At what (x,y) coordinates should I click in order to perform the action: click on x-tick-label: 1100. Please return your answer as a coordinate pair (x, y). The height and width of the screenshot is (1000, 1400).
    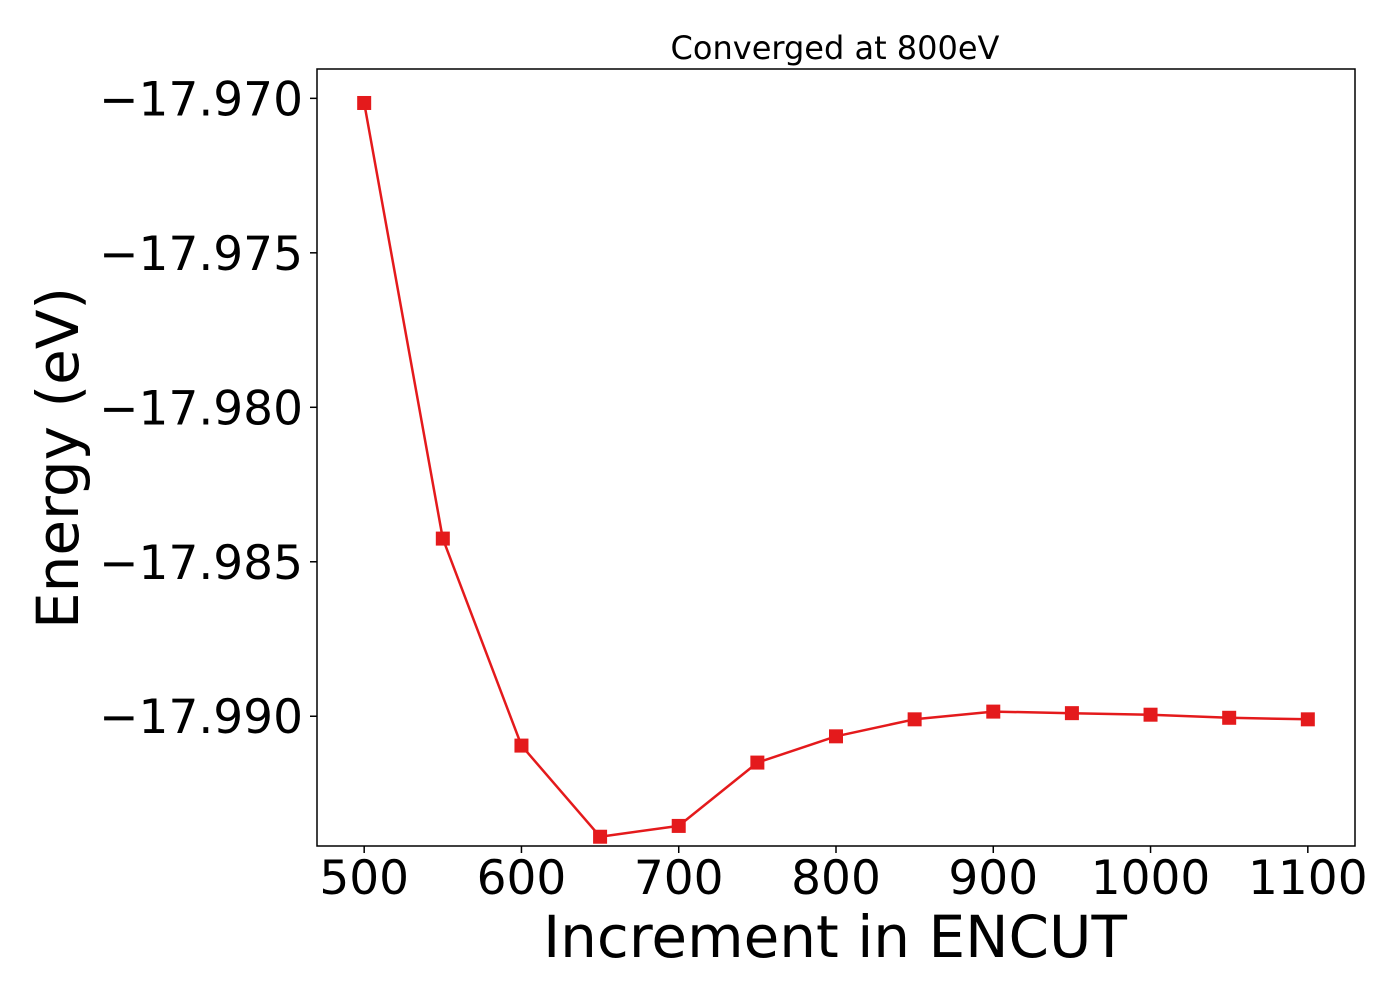
    Looking at the image, I should click on (1308, 878).